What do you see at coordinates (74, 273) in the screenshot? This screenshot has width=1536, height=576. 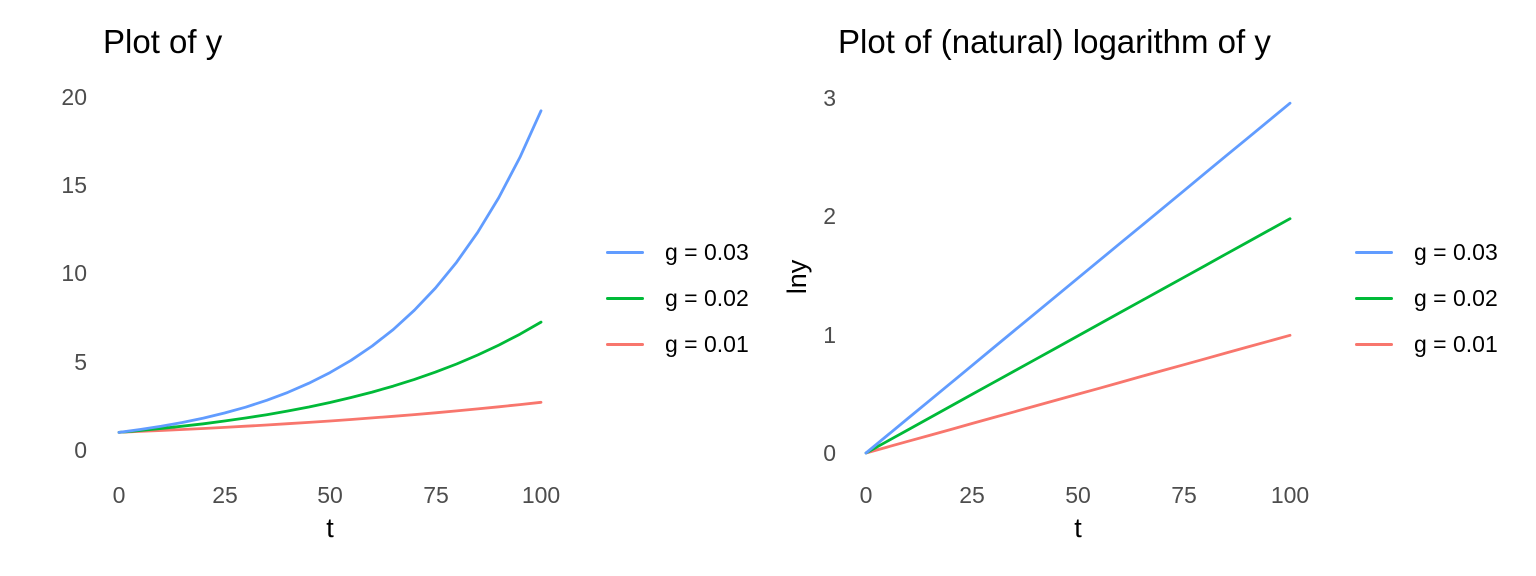 I see `left-y-tick-10: 10` at bounding box center [74, 273].